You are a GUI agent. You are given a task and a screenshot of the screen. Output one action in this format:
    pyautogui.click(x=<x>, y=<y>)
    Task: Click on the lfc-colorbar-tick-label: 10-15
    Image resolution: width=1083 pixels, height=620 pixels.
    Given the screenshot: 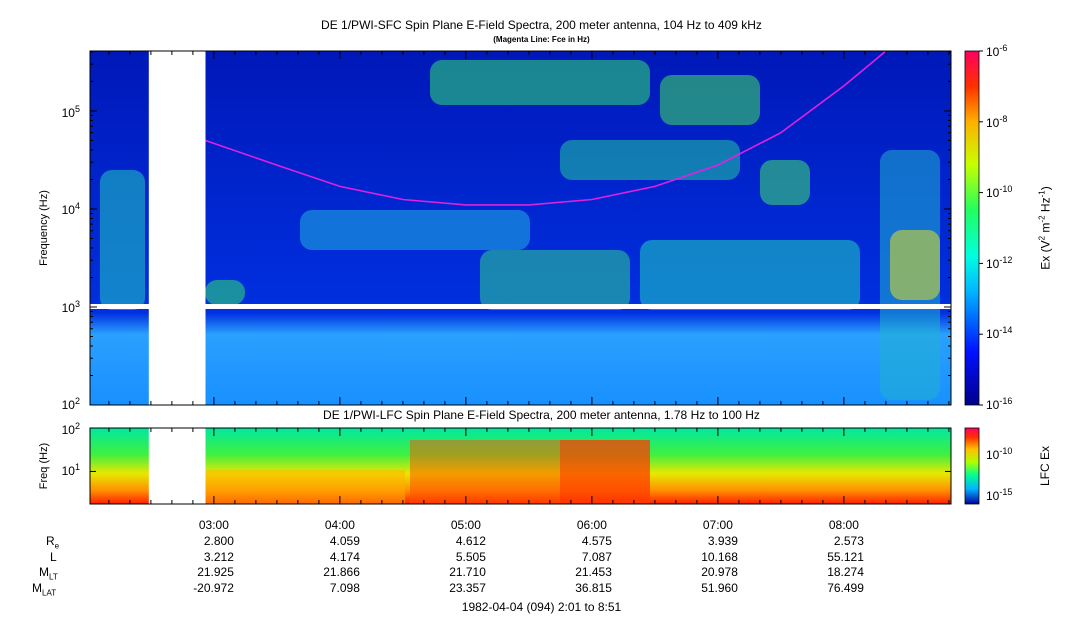 What is the action you would take?
    pyautogui.click(x=999, y=495)
    